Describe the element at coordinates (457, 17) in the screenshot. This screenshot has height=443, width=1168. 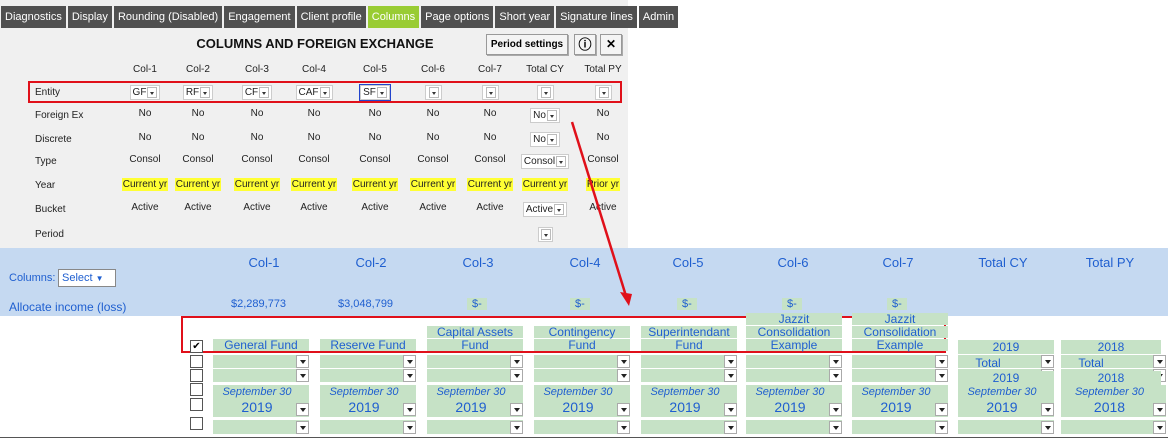
I see `tab-page-options: Page options` at that location.